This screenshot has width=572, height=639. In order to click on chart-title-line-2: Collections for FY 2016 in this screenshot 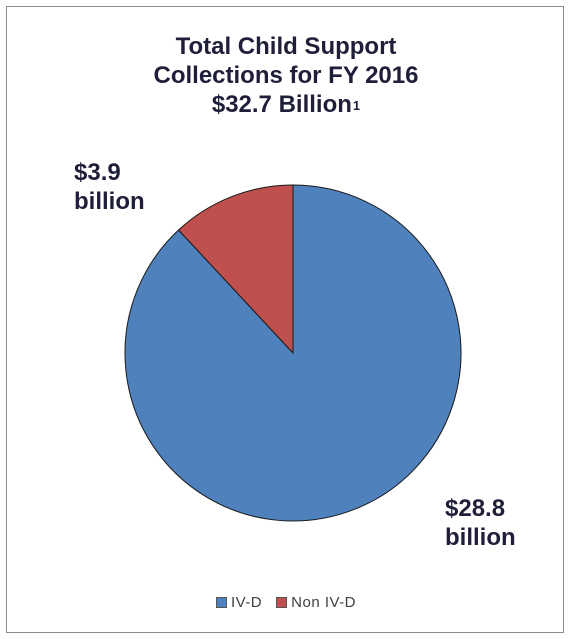, I will do `click(286, 75)`.